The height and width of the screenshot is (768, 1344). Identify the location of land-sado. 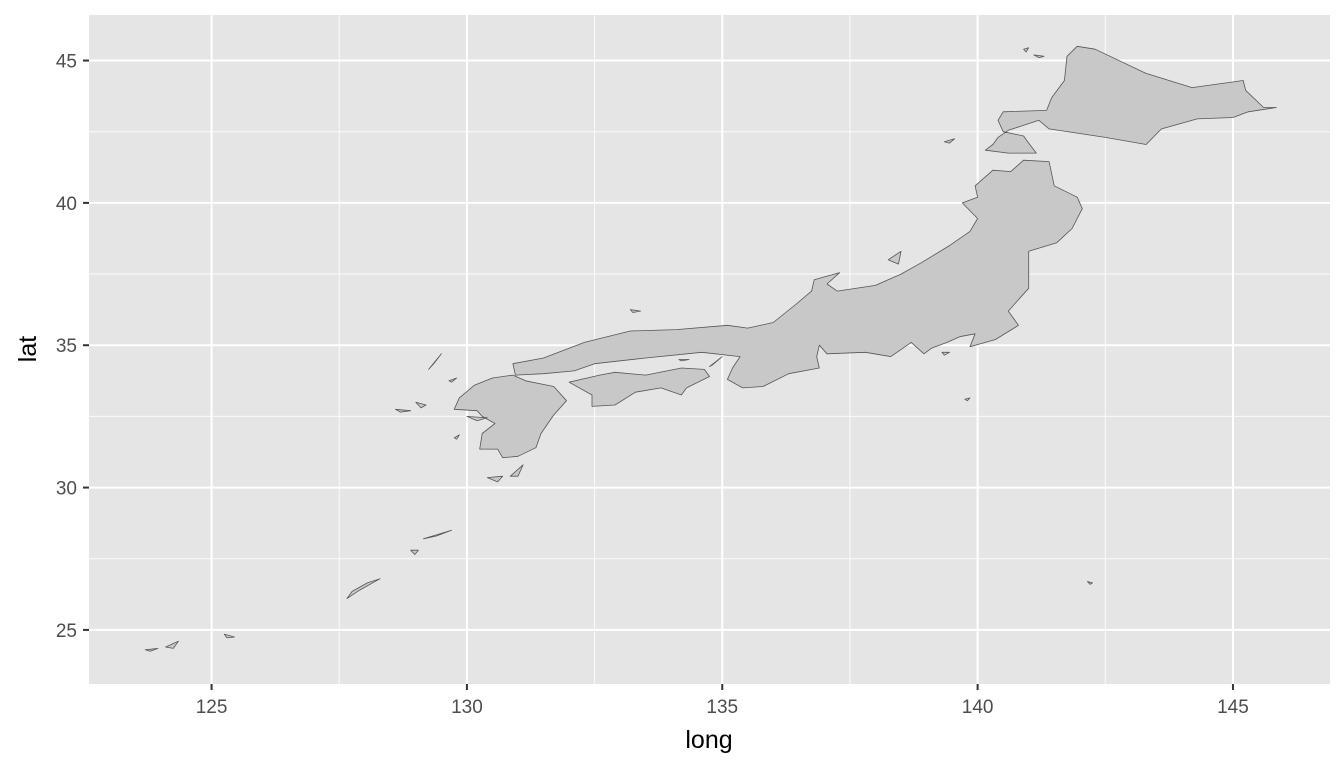
(894, 257).